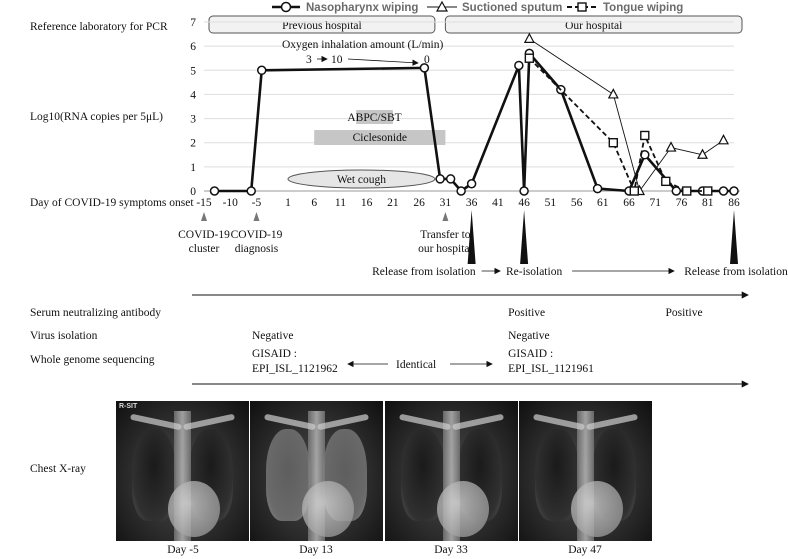  I want to click on symptom-wet-cough-label: Wet cough, so click(361, 180).